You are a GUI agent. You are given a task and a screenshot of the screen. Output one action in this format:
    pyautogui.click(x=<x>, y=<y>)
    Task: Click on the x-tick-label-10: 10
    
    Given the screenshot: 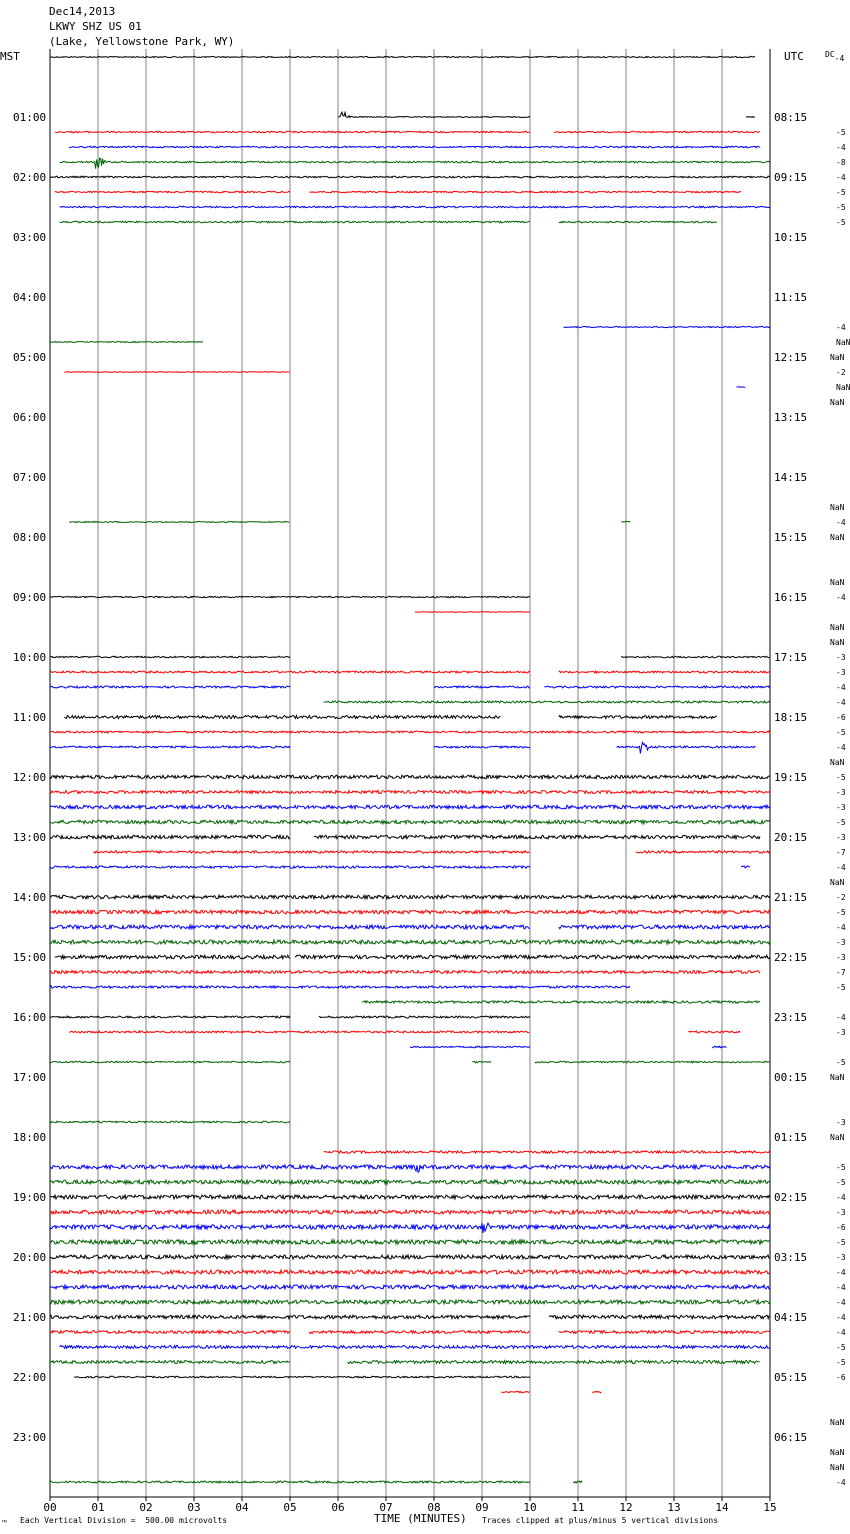 What is the action you would take?
    pyautogui.click(x=529, y=1507)
    